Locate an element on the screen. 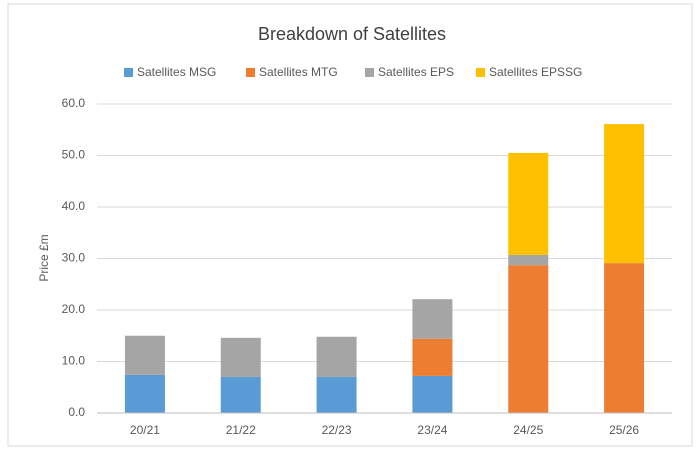 This screenshot has width=696, height=450. x-tick-label: 22/23 is located at coordinates (337, 430).